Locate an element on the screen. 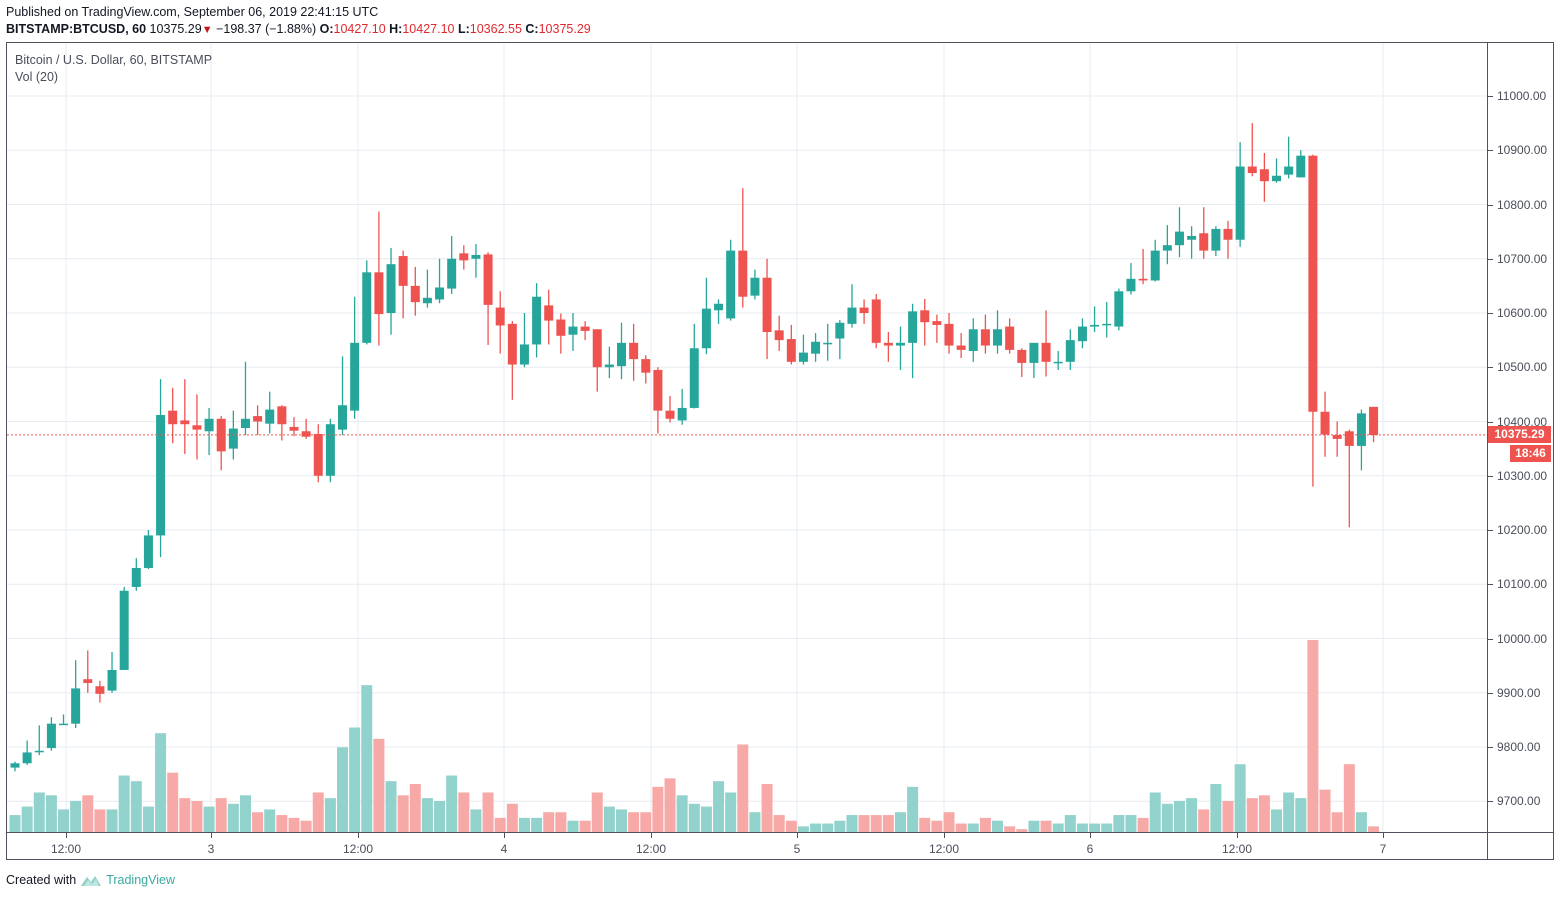 This screenshot has width=1560, height=898. price-axis-label: 10000.00 is located at coordinates (1522, 638).